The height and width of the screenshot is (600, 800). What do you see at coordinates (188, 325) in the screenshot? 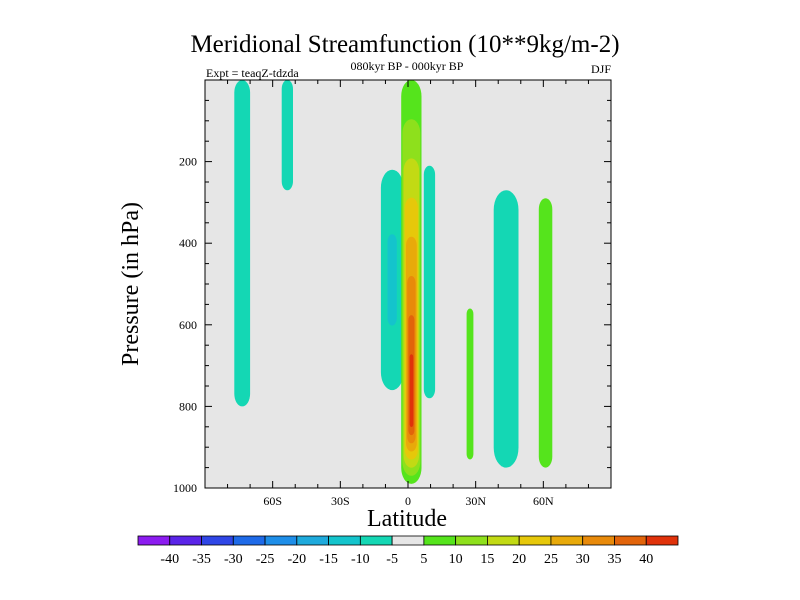
I see `y-tick-label: 600` at bounding box center [188, 325].